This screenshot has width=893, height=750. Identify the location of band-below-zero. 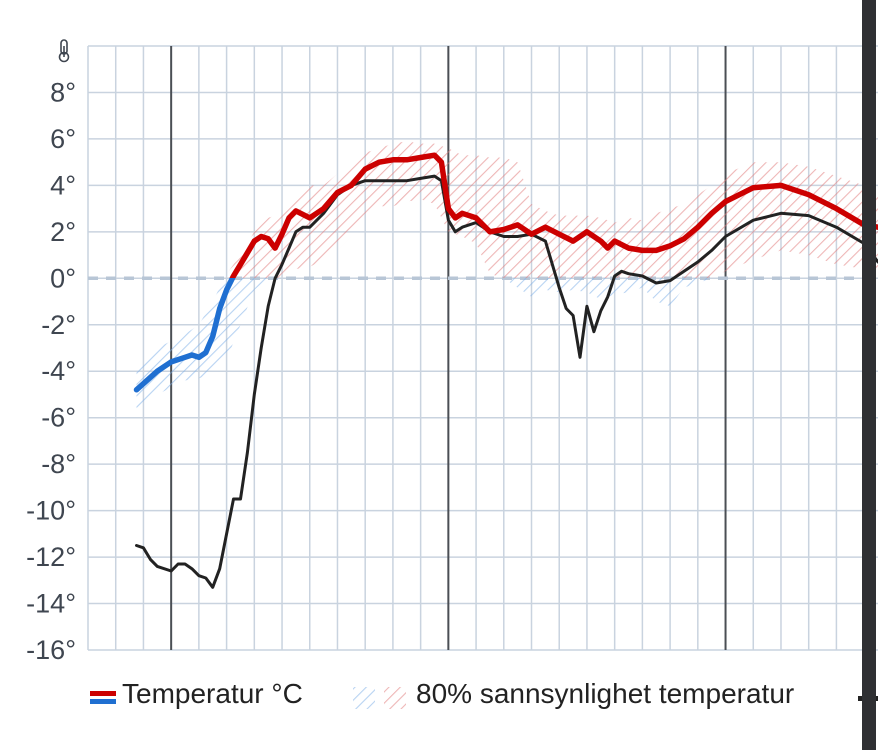
(424, 343).